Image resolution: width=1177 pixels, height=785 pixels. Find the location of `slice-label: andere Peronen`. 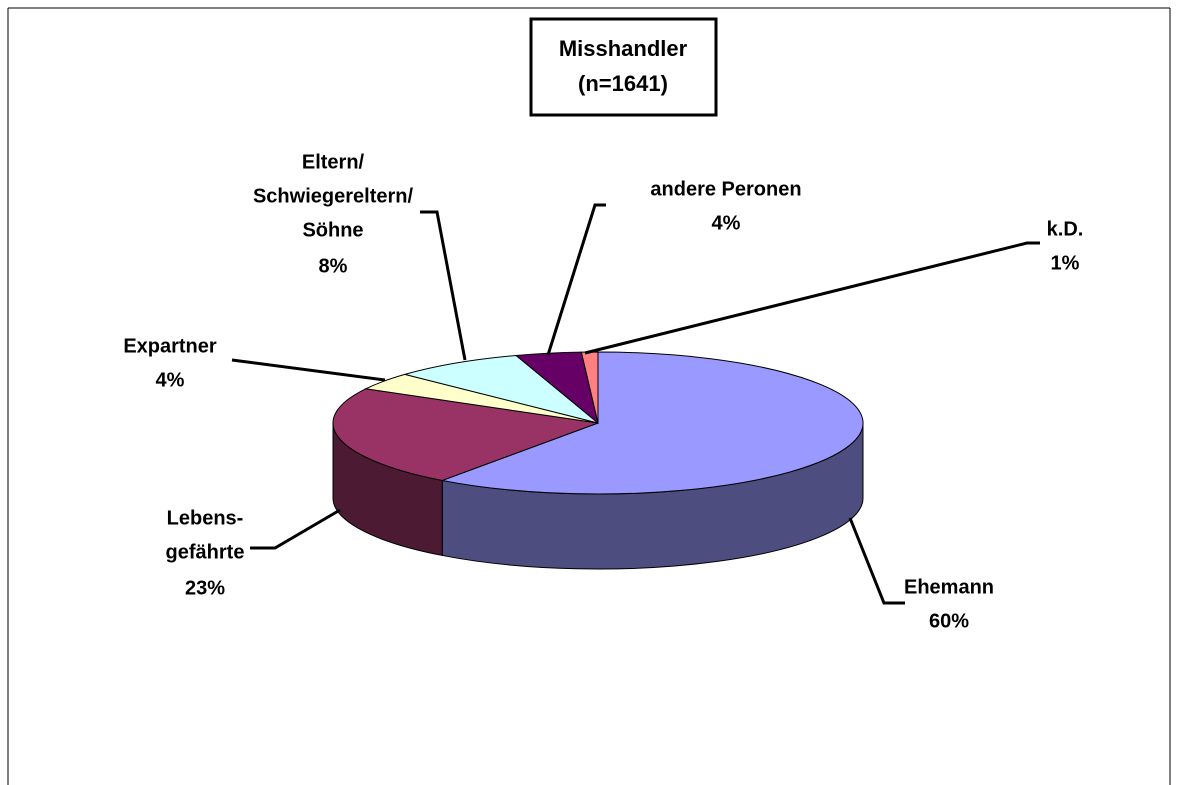

slice-label: andere Peronen is located at coordinates (725, 189).